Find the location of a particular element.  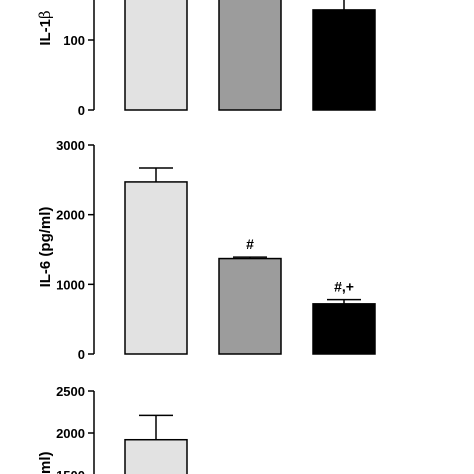

y-tick-label: 1000 is located at coordinates (70, 284).